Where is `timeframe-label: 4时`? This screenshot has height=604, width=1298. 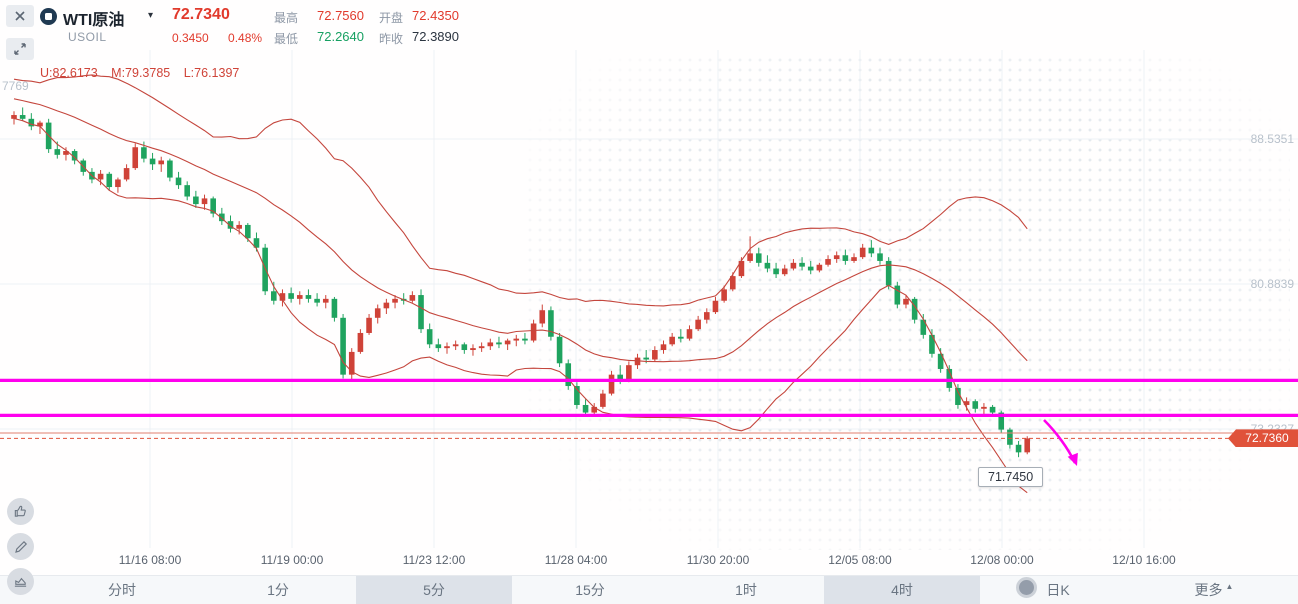 timeframe-label: 4时 is located at coordinates (902, 590).